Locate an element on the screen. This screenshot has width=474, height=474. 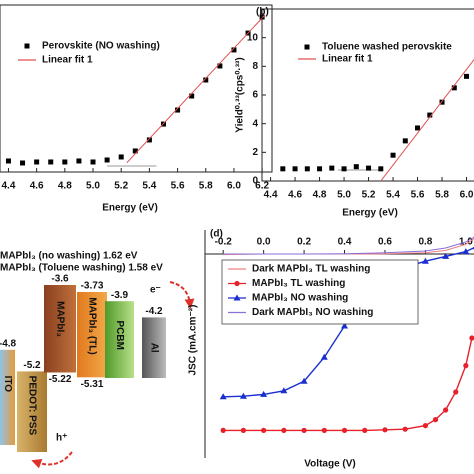
top-level-label: -3.9 is located at coordinates (120, 295).